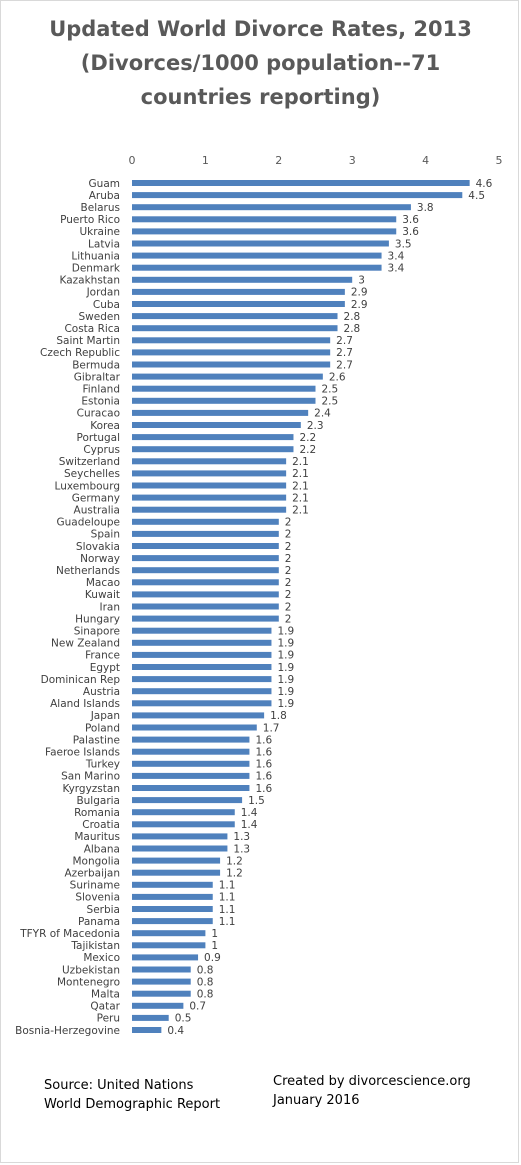 This screenshot has width=521, height=1165. What do you see at coordinates (88, 982) in the screenshot?
I see `category-label: Montenegro` at bounding box center [88, 982].